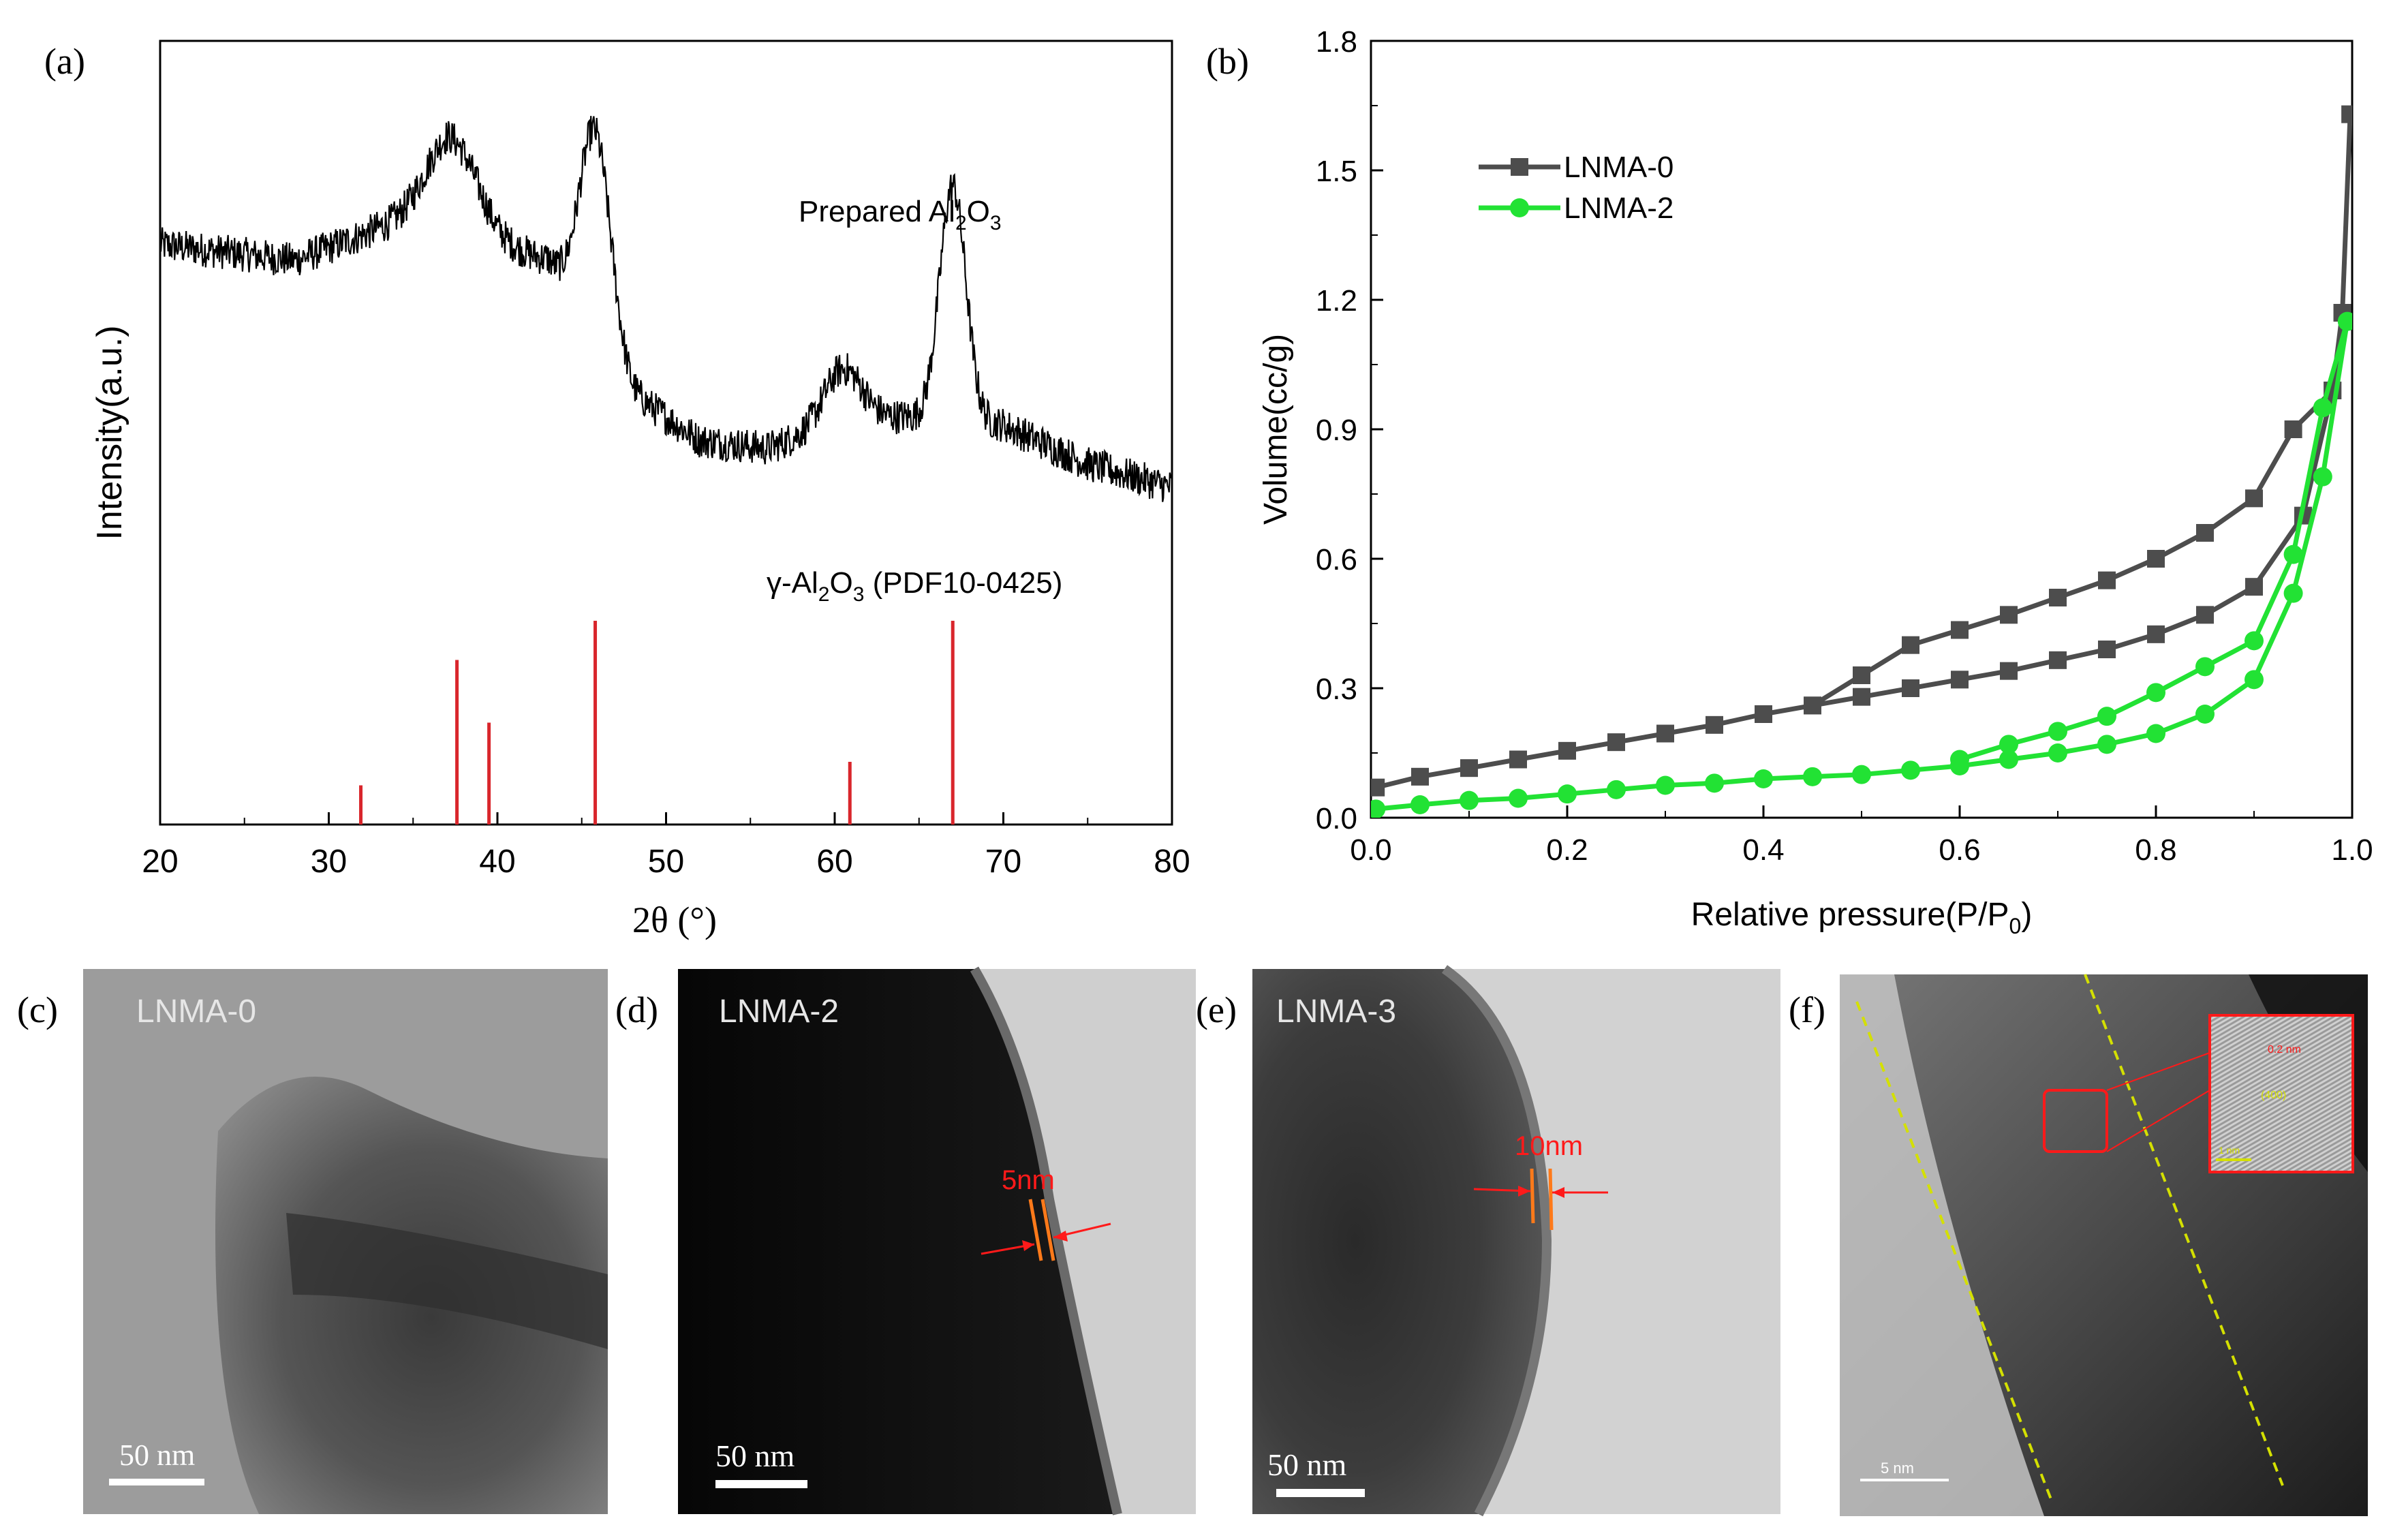 The height and width of the screenshot is (1540, 2391). What do you see at coordinates (1904, 1480) in the screenshot?
I see `scale-bar-f` at bounding box center [1904, 1480].